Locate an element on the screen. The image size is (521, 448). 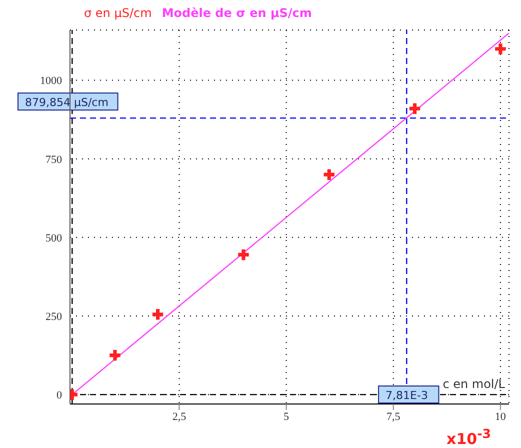
ref-line-label: 879,854 µS/cm is located at coordinates (66, 103).